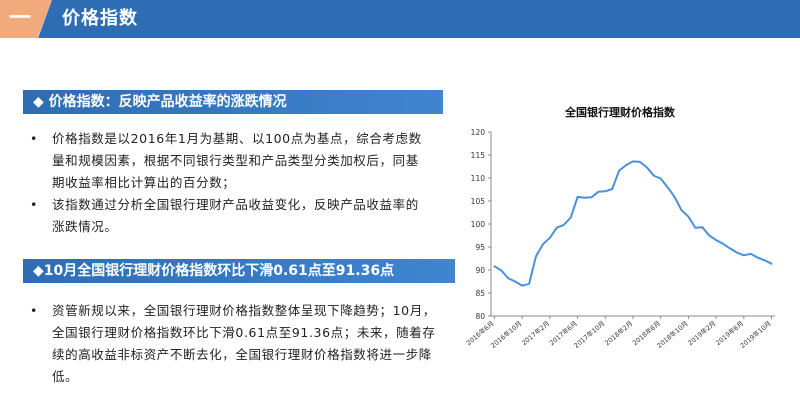 The image size is (800, 406). I want to click on y-axis-ticks: 80 85 90 95 100 105 110 115 120, so click(481, 224).